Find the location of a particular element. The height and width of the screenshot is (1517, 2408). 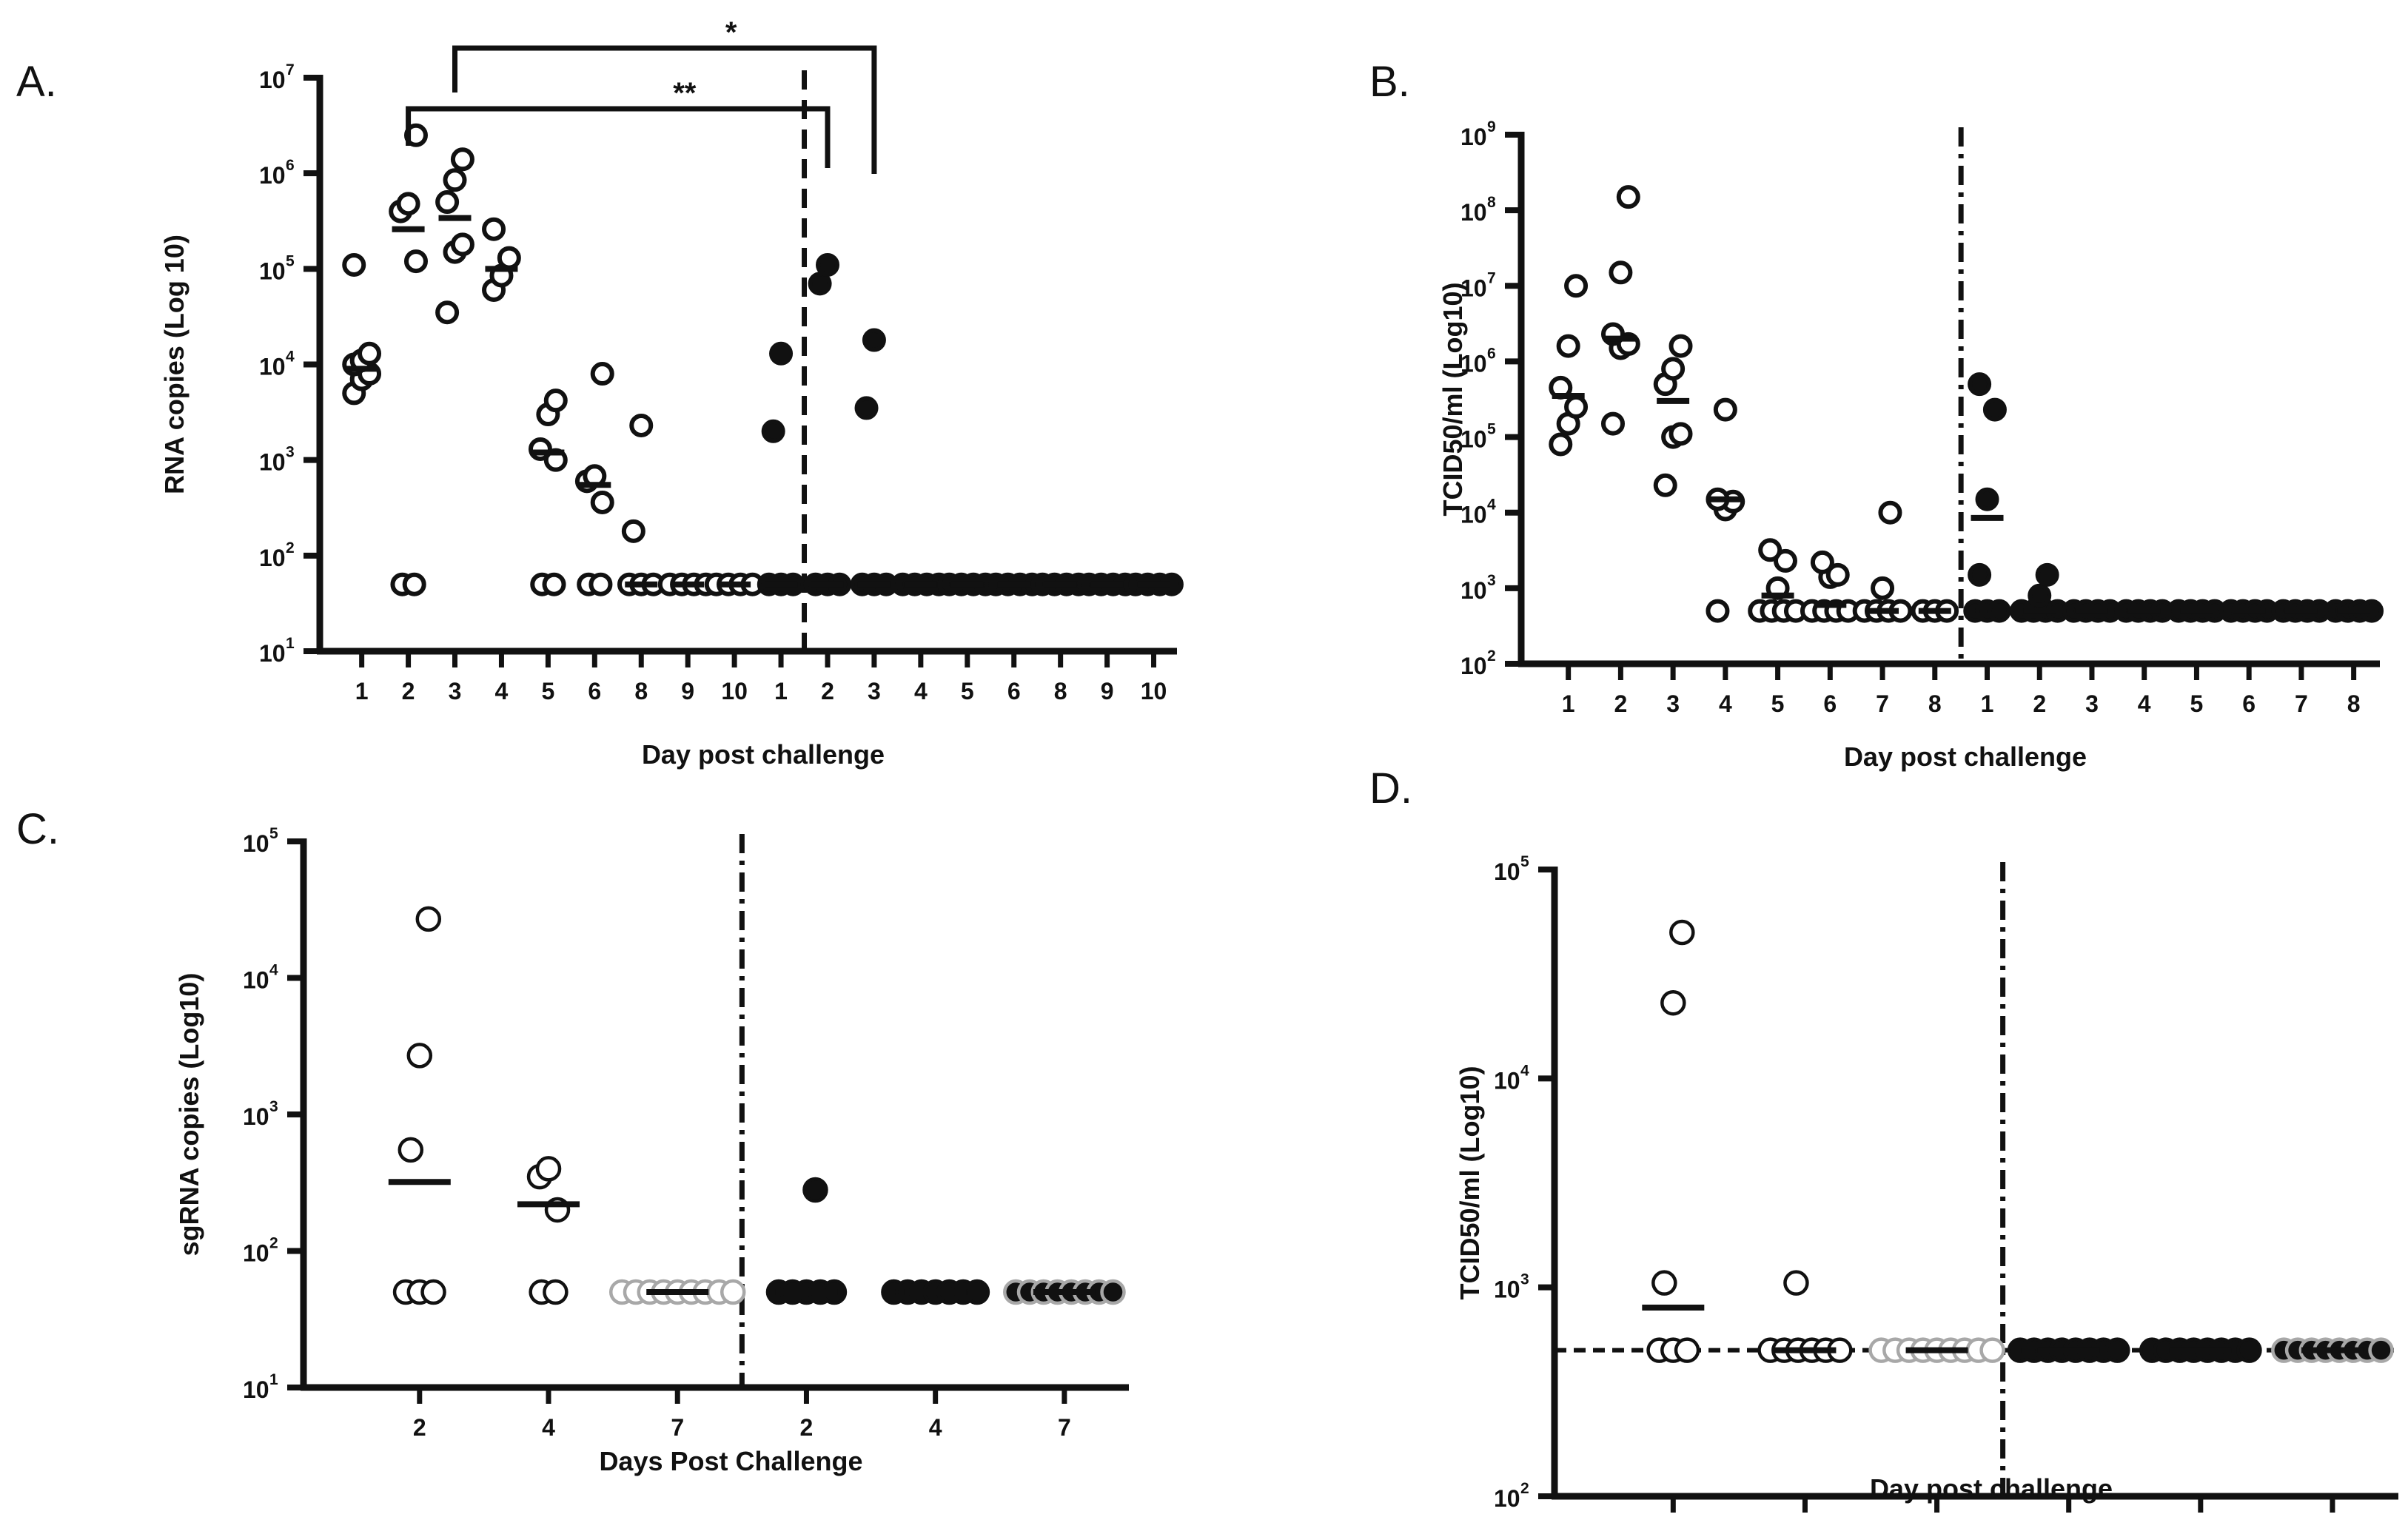

significance-label: ** is located at coordinates (685, 93).